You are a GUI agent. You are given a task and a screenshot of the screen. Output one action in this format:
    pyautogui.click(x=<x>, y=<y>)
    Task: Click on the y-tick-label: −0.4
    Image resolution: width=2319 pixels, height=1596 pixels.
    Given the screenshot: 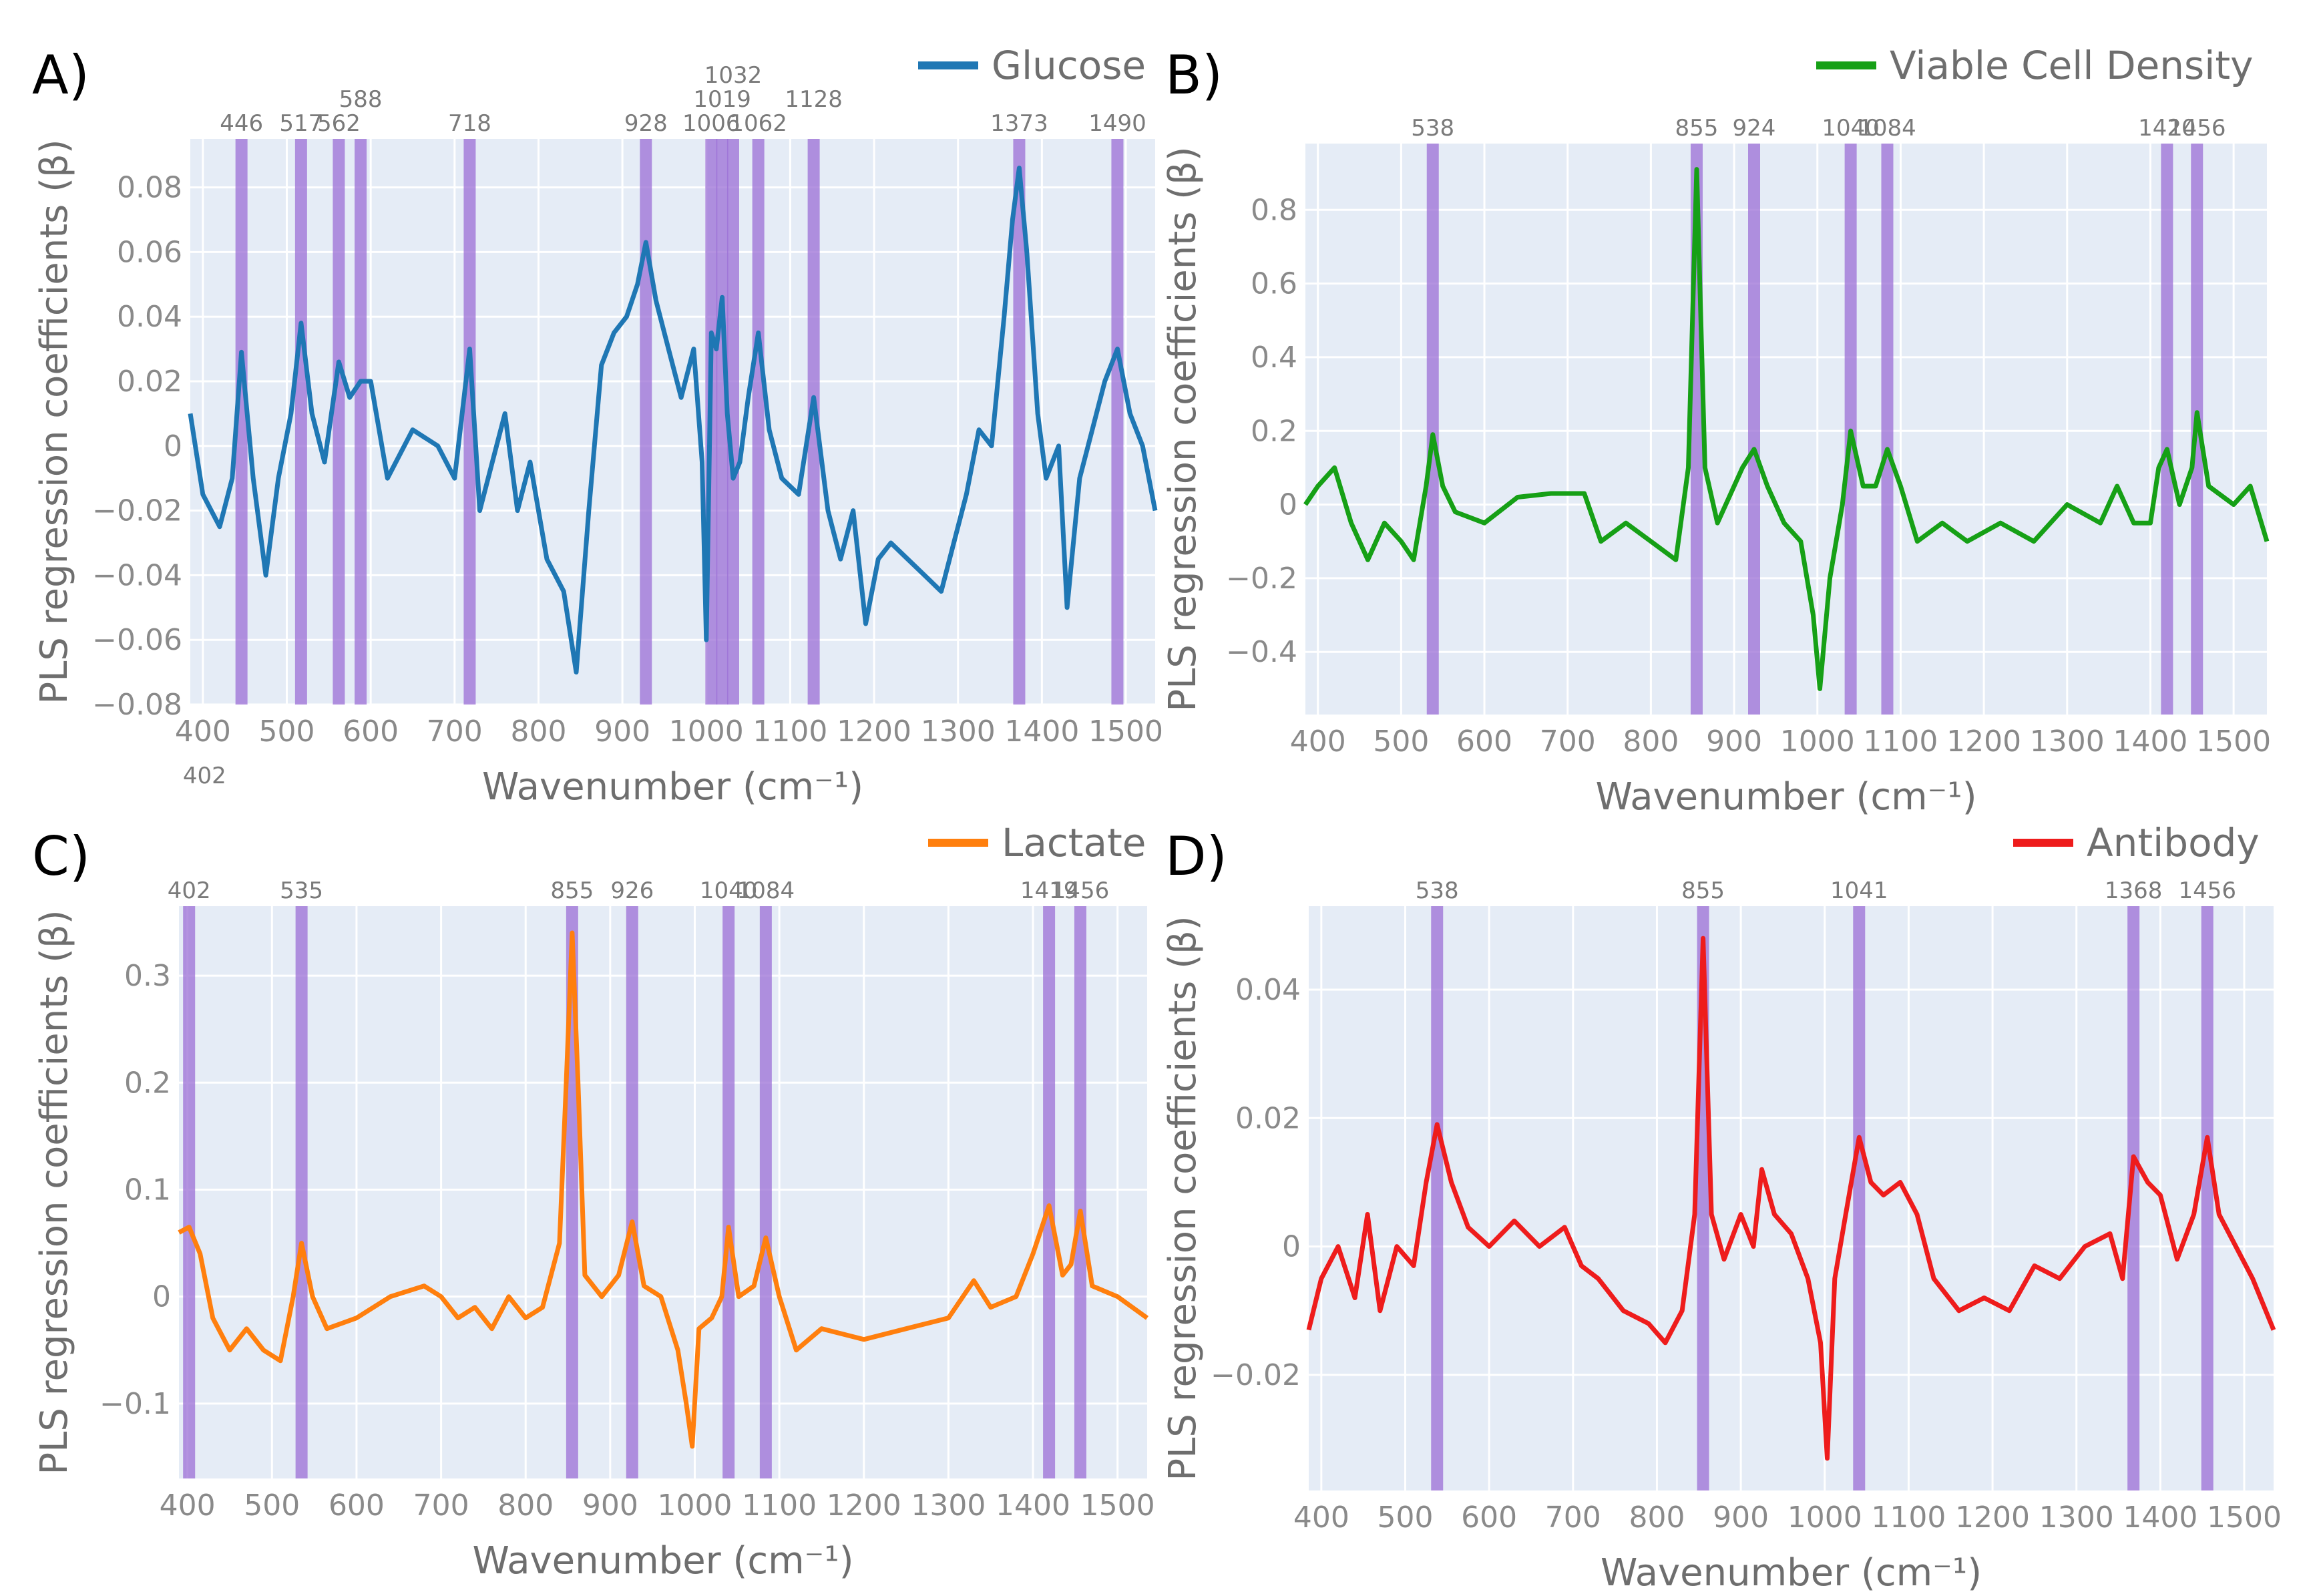 What is the action you would take?
    pyautogui.click(x=1261, y=652)
    